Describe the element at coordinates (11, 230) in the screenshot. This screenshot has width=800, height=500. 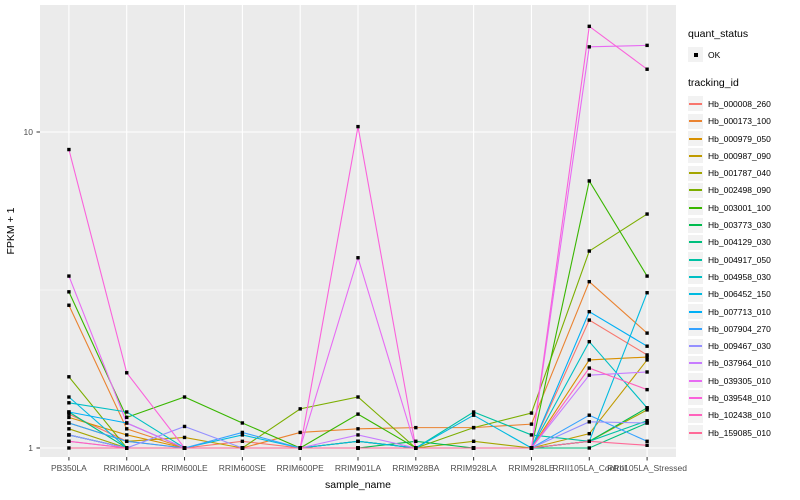
I see `y-axis-title: FPKM + 1` at that location.